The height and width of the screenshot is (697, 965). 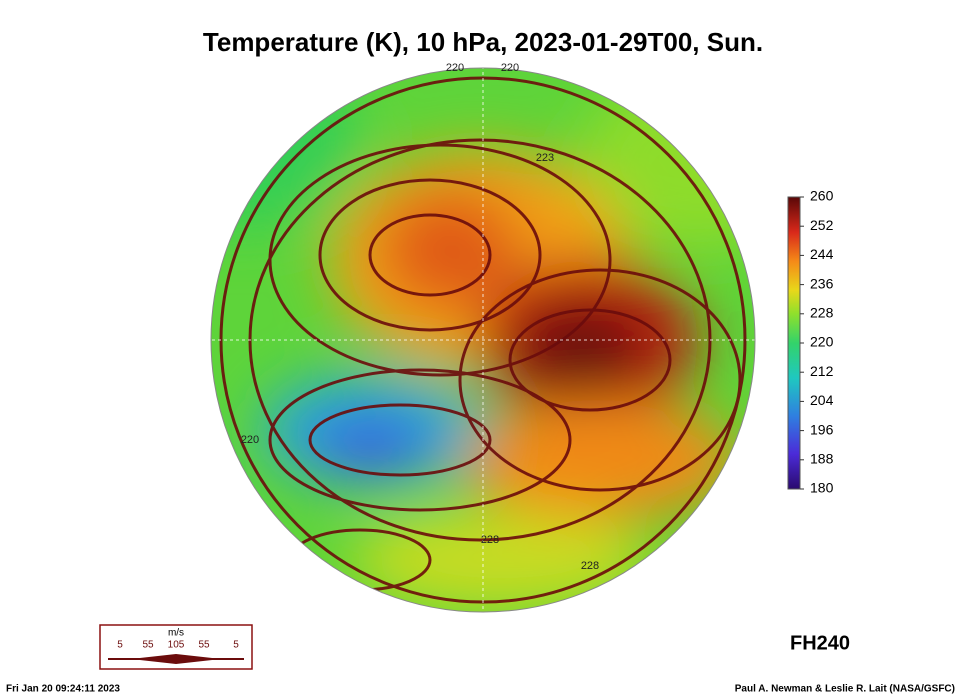 I want to click on colorbar, so click(x=794, y=343).